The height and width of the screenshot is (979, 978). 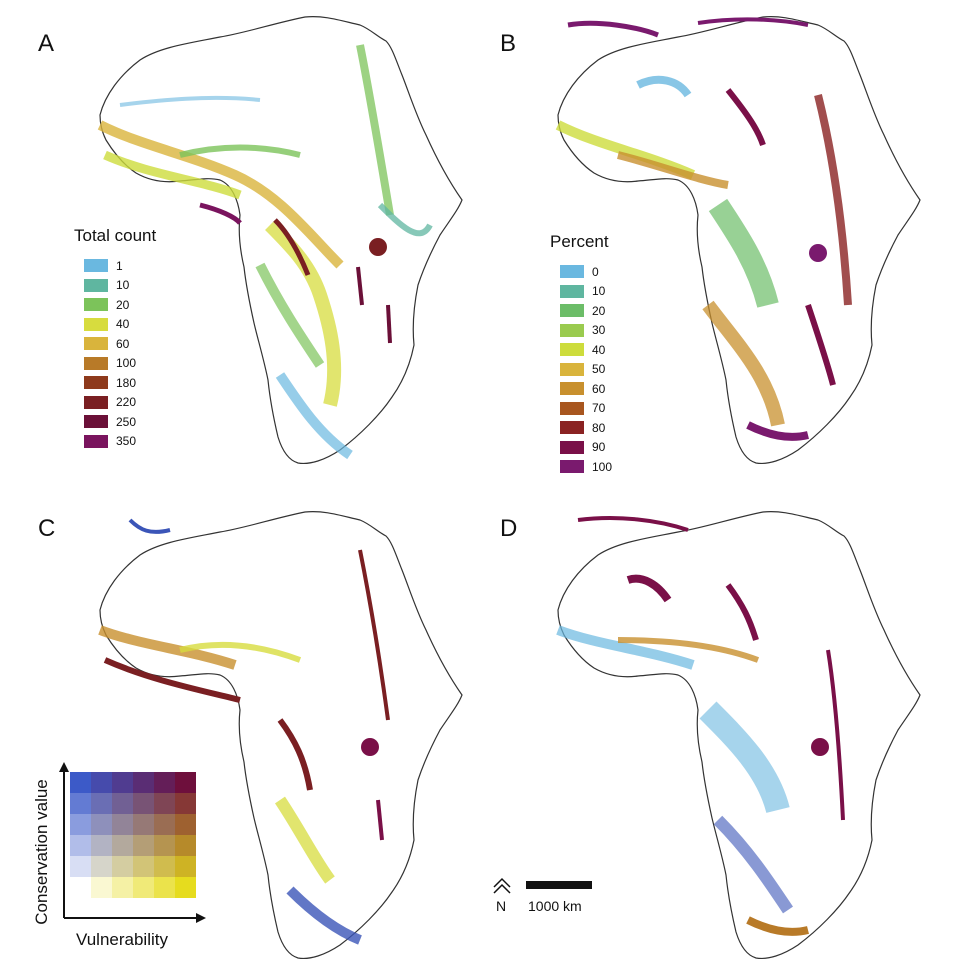 What do you see at coordinates (244, 731) in the screenshot?
I see `river-network-c` at bounding box center [244, 731].